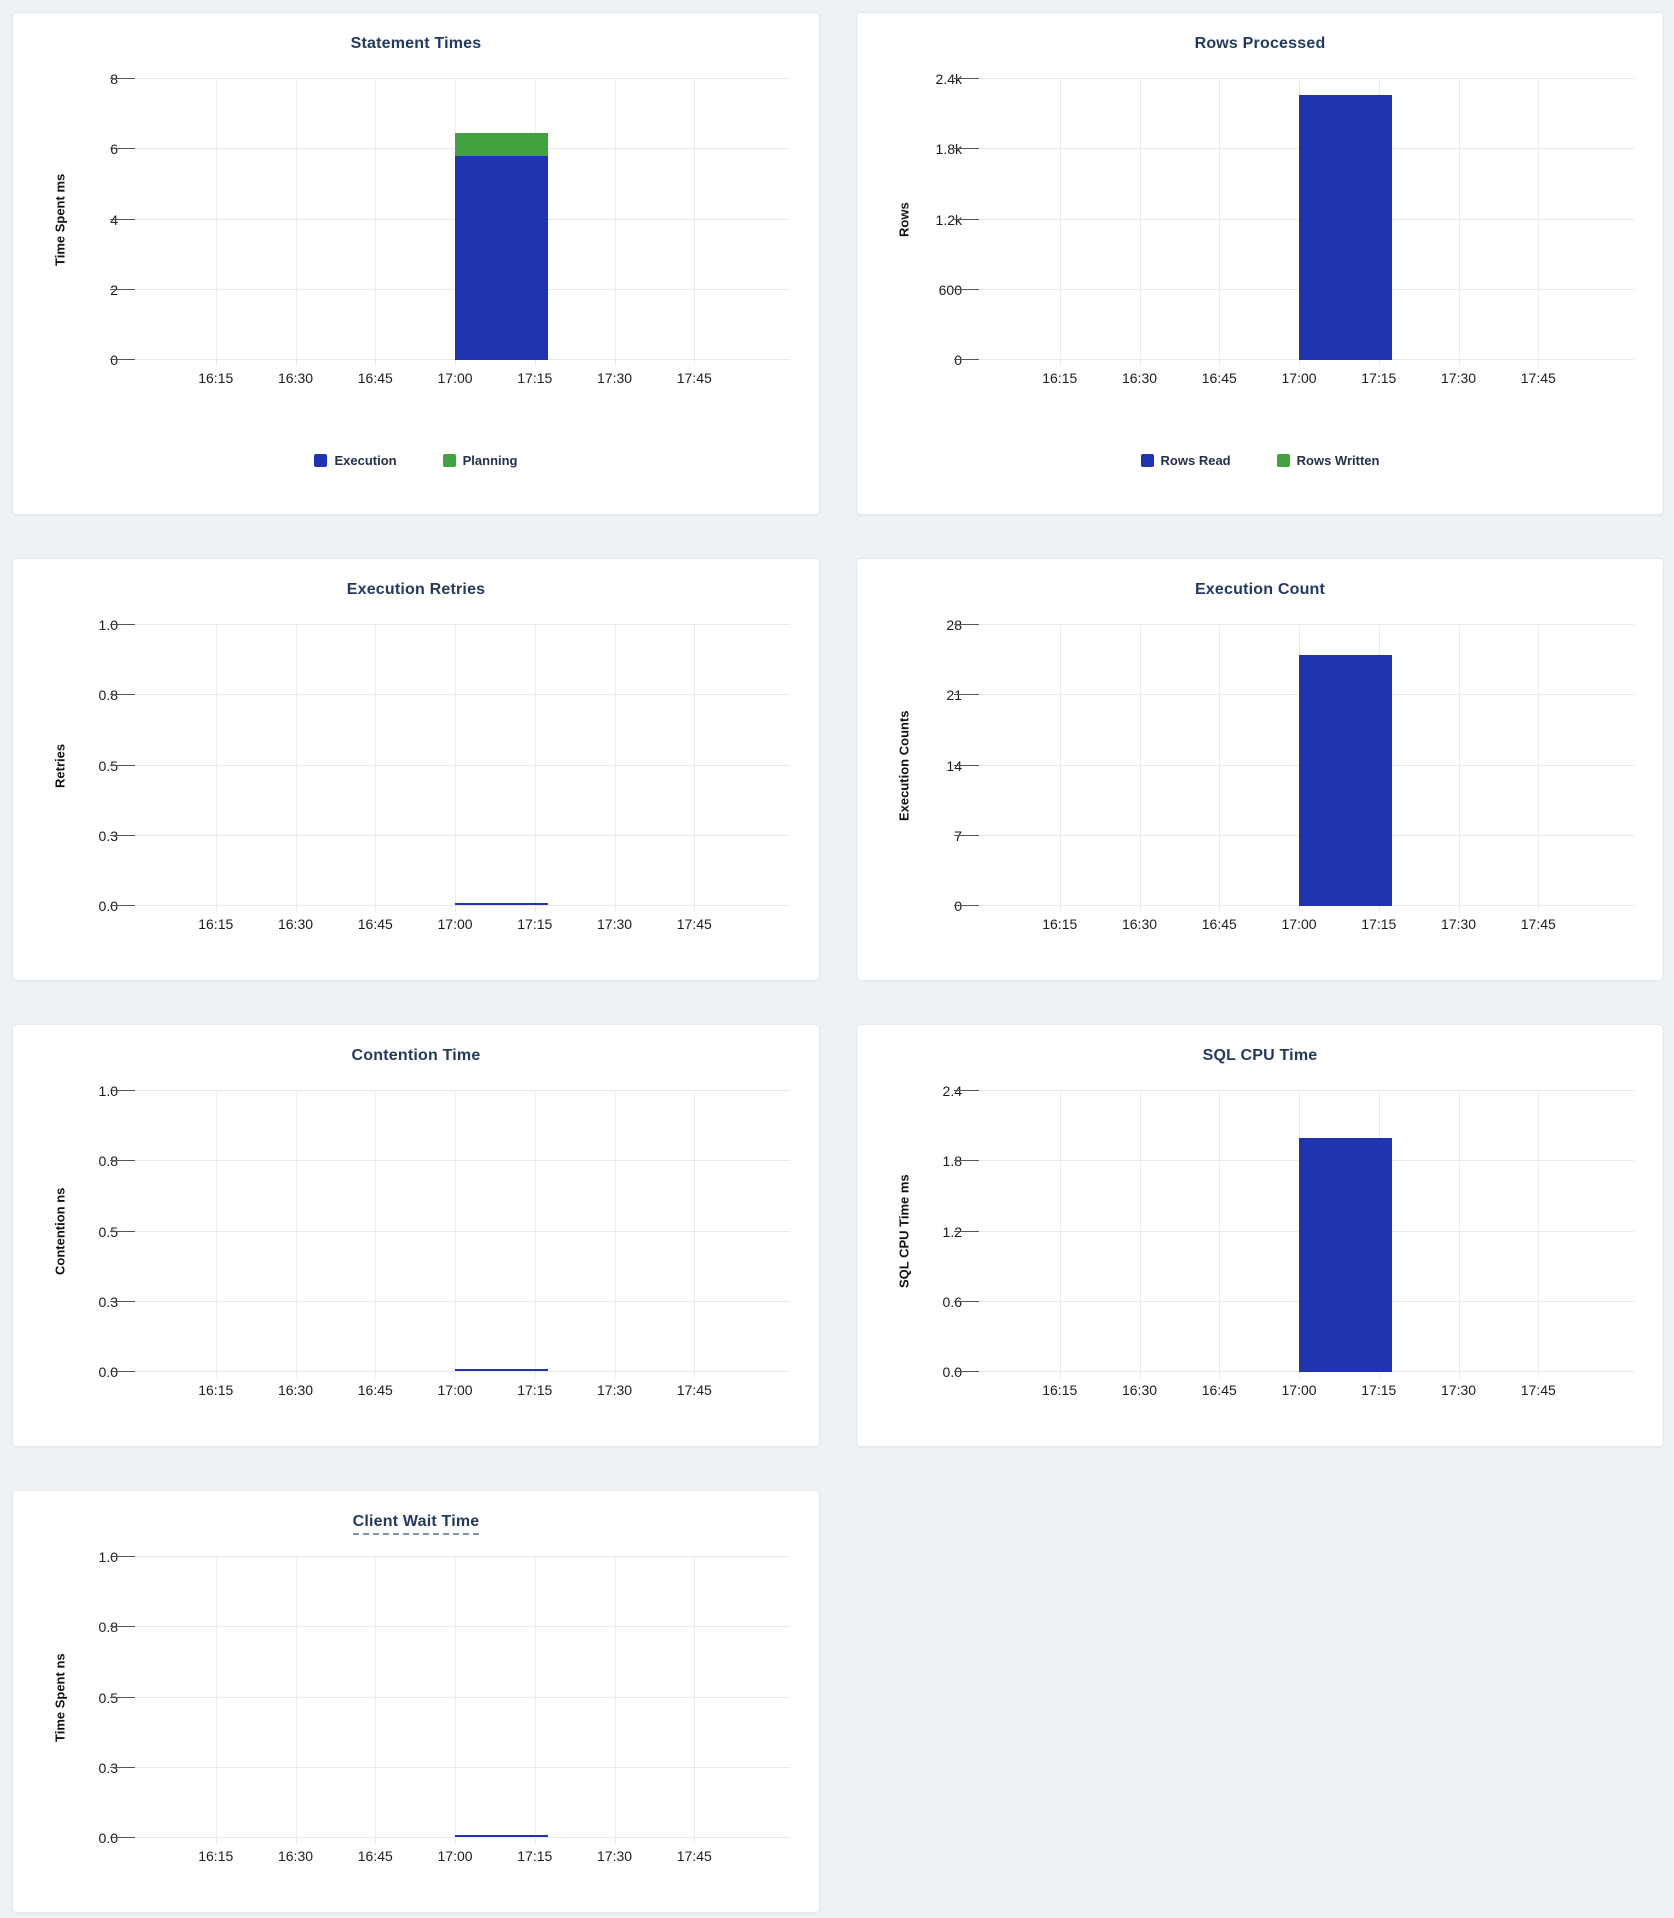 This screenshot has height=1918, width=1674. What do you see at coordinates (952, 1372) in the screenshot?
I see `y-tick-label: 0.0` at bounding box center [952, 1372].